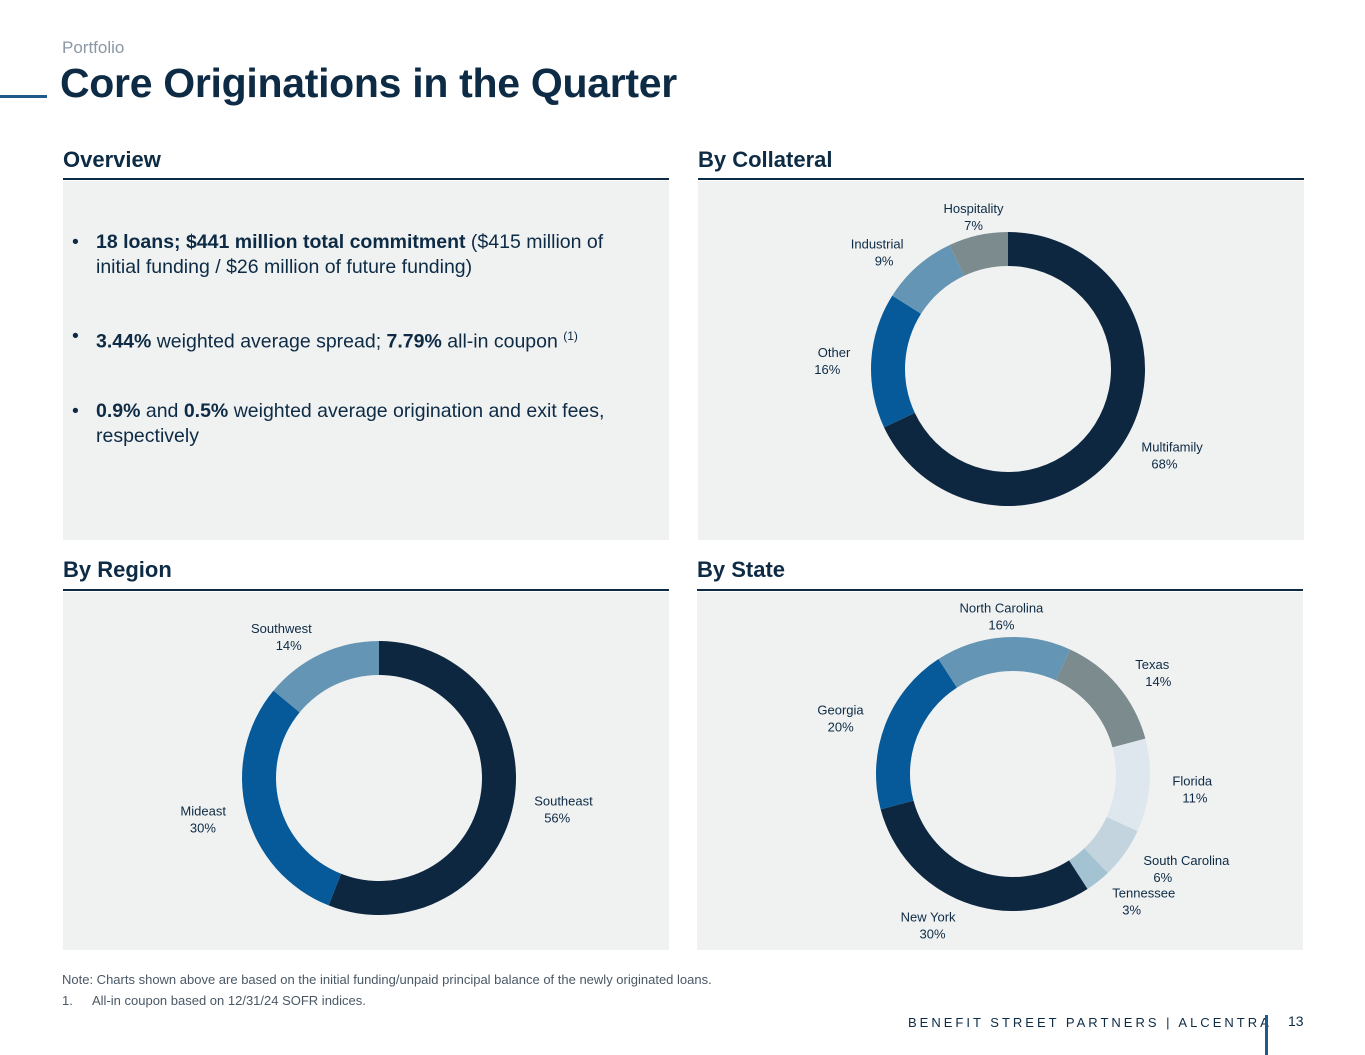  I want to click on bullet-text: weighted average spread;, so click(269, 341).